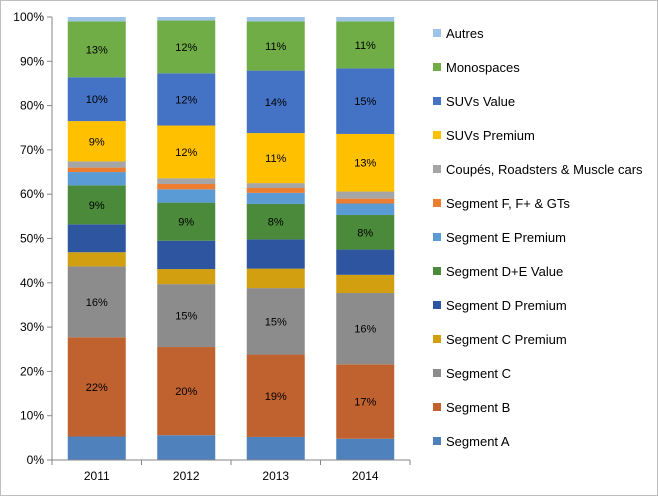  I want to click on legend-label: Monospaces, so click(483, 67).